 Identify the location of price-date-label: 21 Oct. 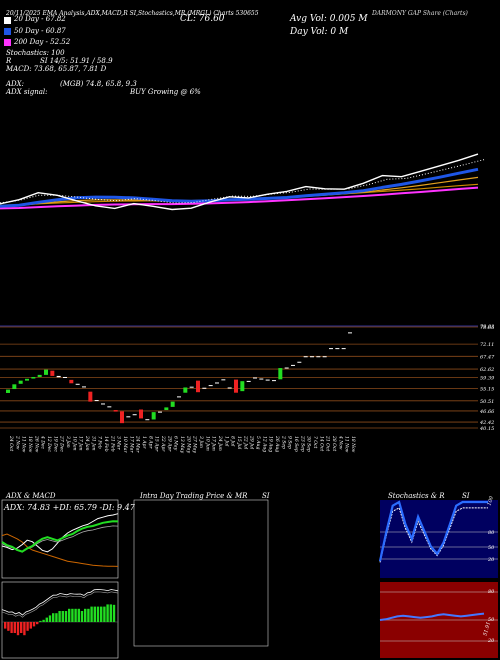
(328, 443).